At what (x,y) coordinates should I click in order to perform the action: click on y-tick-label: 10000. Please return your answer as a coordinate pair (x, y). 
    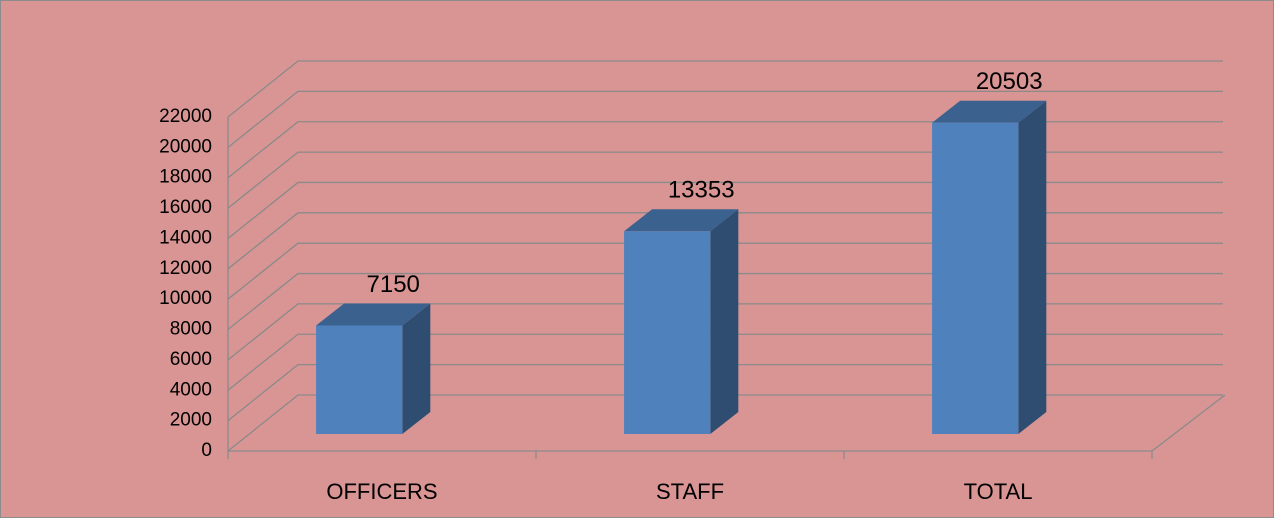
    Looking at the image, I should click on (185, 298).